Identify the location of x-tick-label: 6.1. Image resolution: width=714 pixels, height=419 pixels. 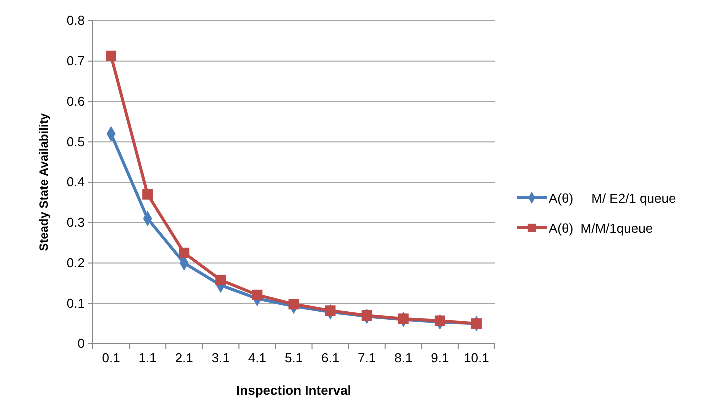
(331, 358).